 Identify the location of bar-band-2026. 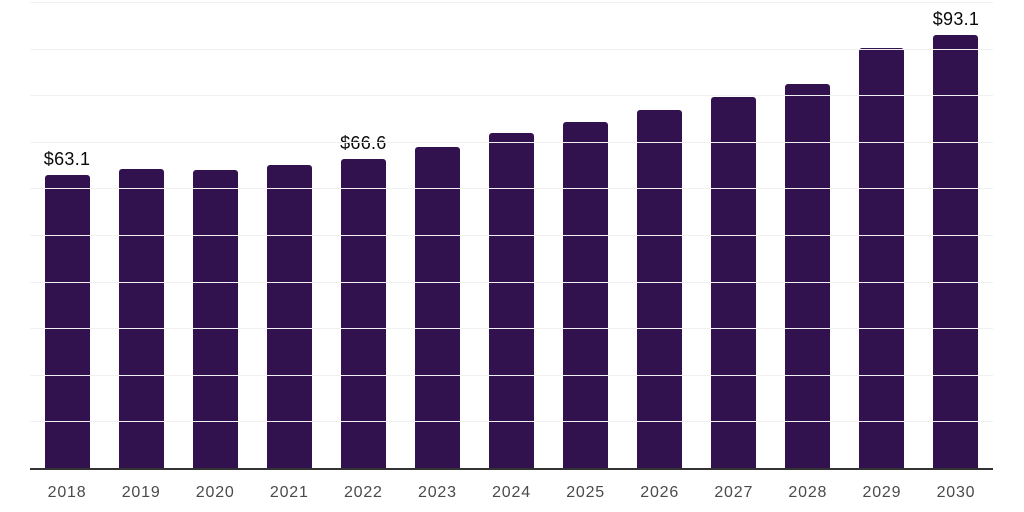
(660, 236).